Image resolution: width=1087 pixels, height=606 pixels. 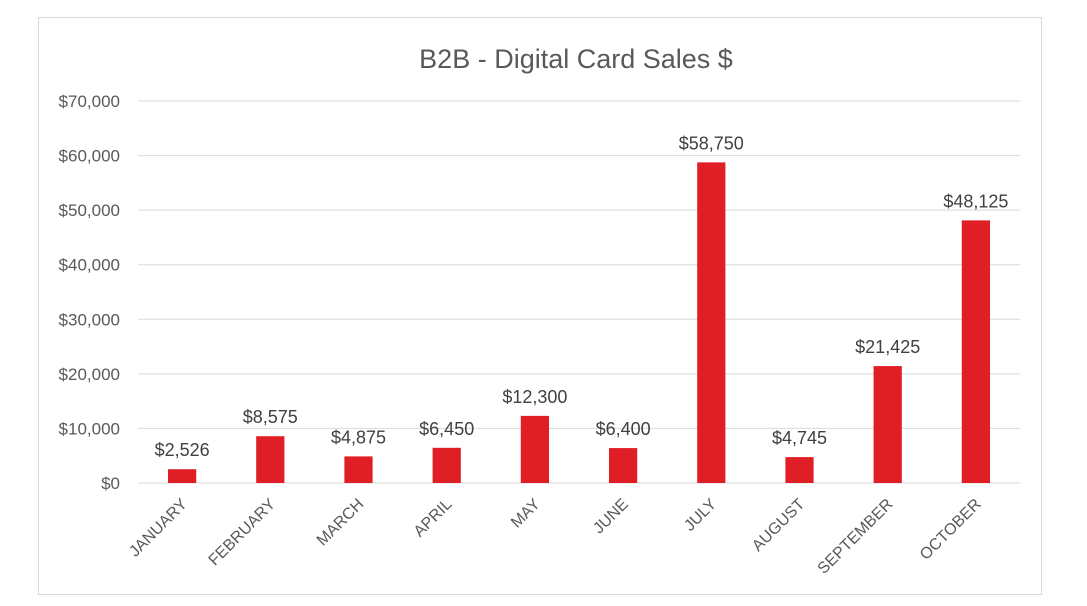 What do you see at coordinates (975, 201) in the screenshot?
I see `data-label: $48,125` at bounding box center [975, 201].